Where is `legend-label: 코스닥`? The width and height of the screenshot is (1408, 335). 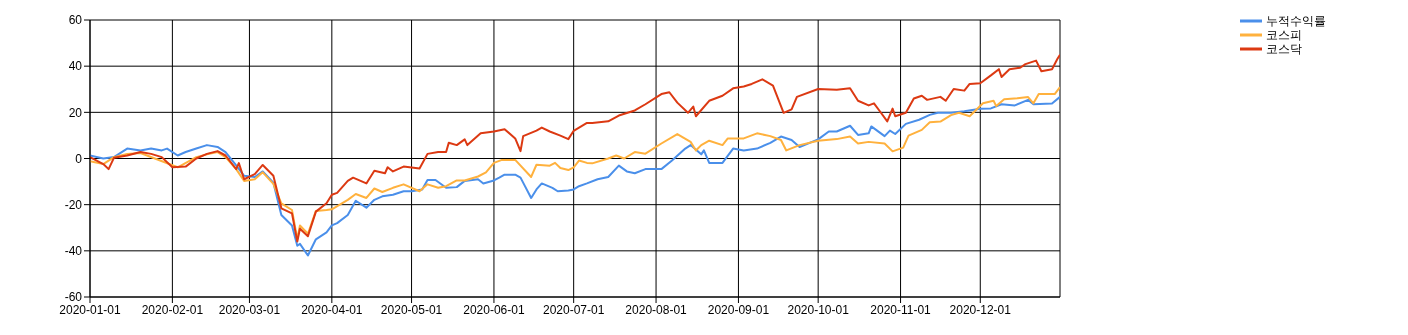
legend-label: 코스닥 is located at coordinates (1284, 49).